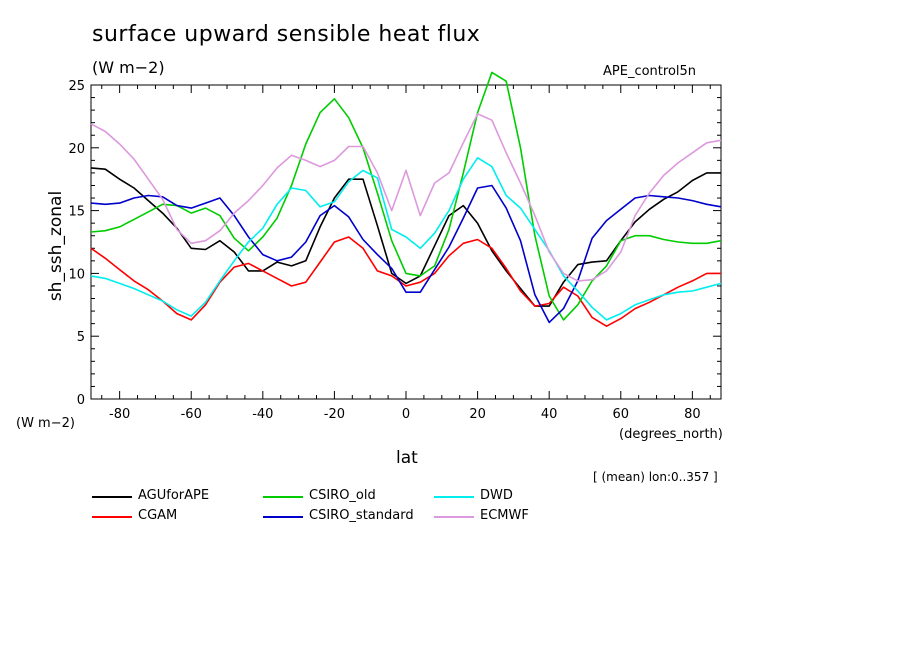 The width and height of the screenshot is (904, 654). I want to click on x-axis-label: lat, so click(407, 458).